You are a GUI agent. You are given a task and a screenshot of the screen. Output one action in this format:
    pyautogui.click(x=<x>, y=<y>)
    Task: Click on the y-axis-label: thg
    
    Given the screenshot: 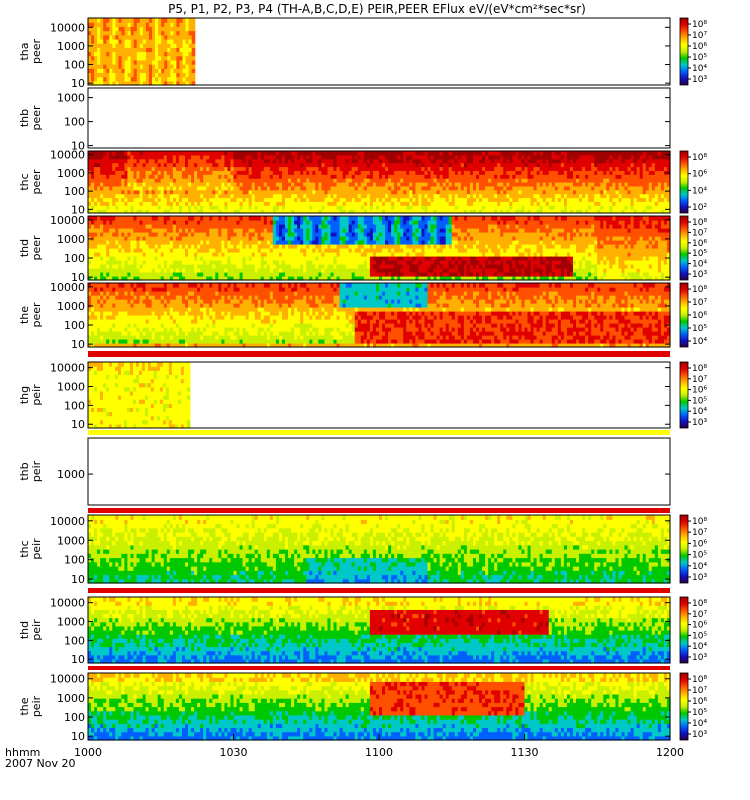 What is the action you would take?
    pyautogui.click(x=24, y=395)
    